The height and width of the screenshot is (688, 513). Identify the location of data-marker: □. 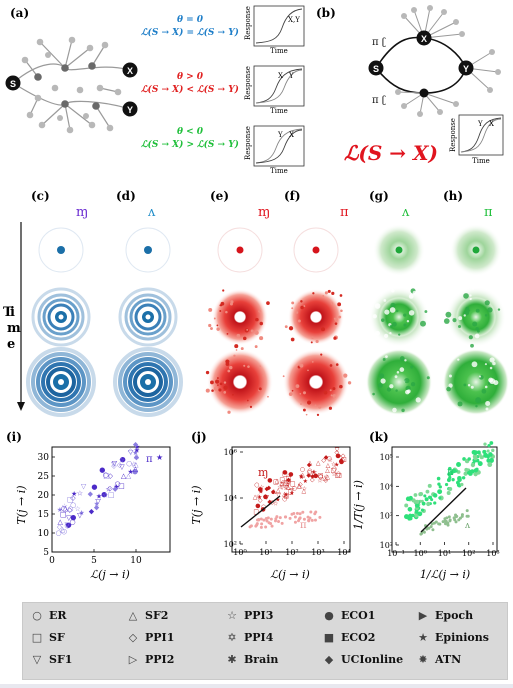
(111, 495).